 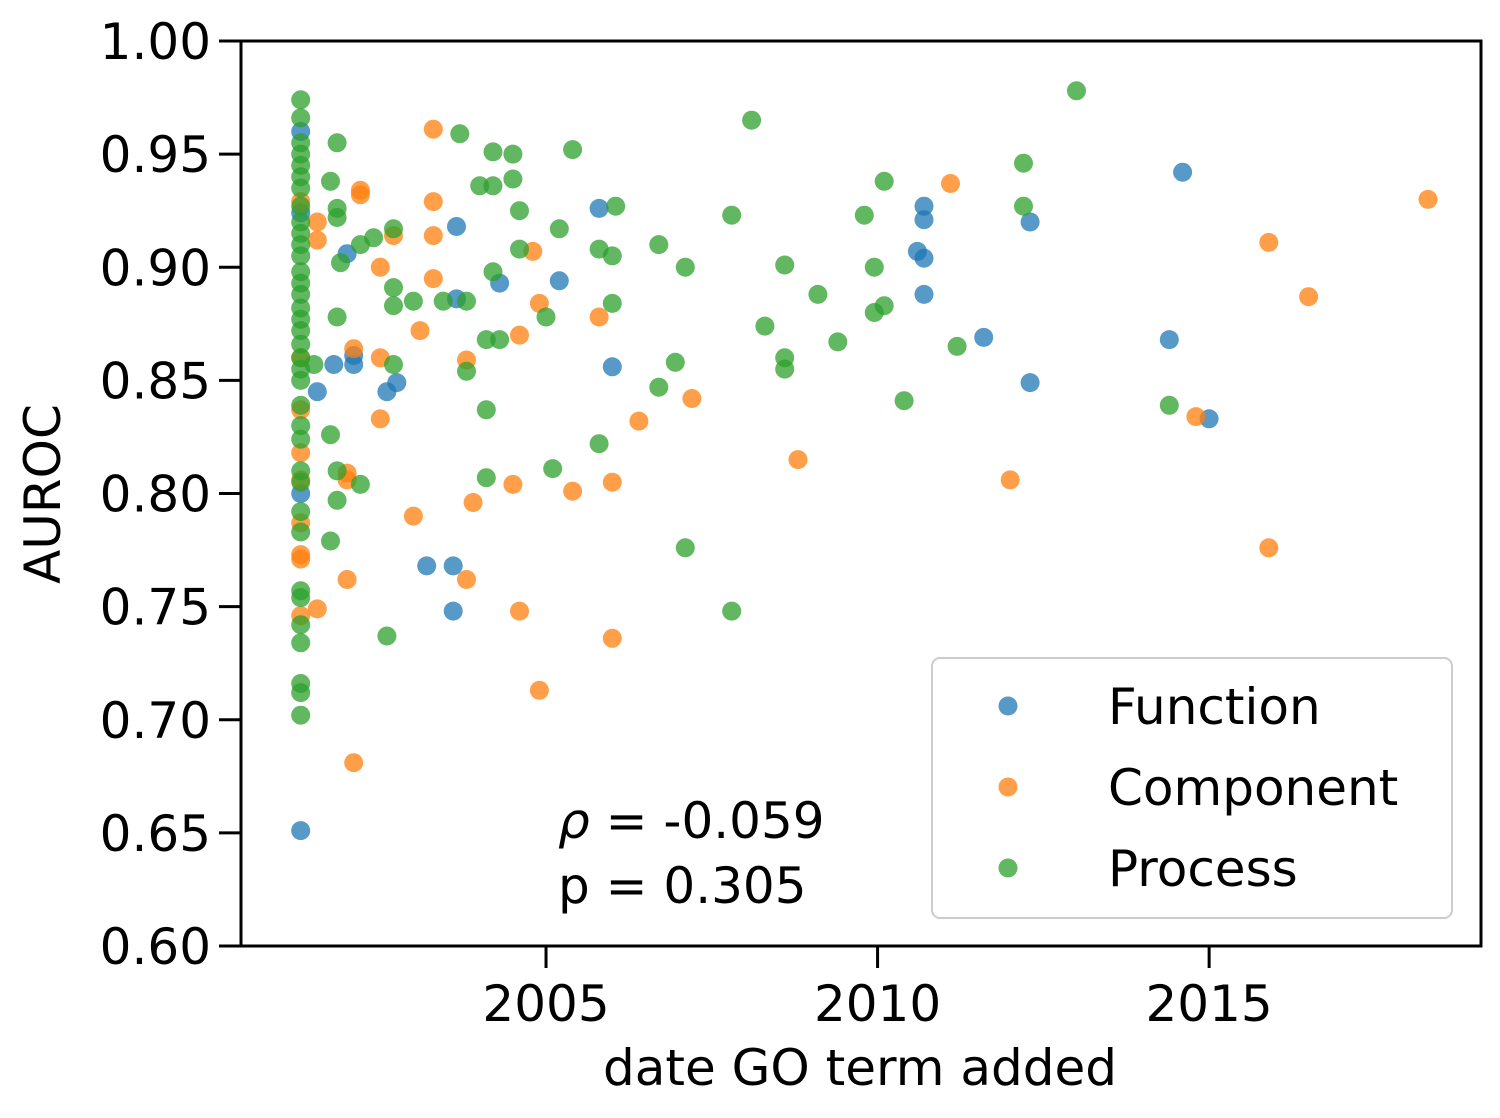 I want to click on x-tick-label: 2005, so click(x=545, y=1004).